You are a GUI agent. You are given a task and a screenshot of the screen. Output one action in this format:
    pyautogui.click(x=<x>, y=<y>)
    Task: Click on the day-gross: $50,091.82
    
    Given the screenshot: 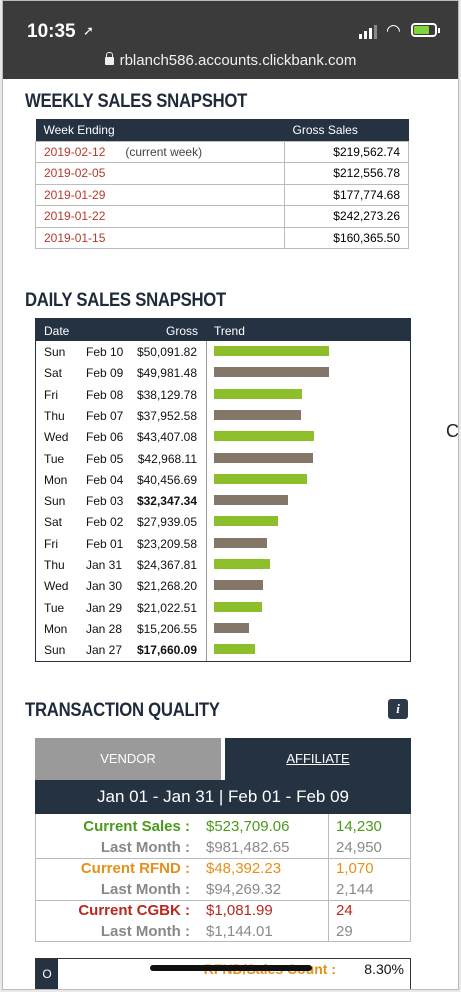 What is the action you would take?
    pyautogui.click(x=166, y=352)
    